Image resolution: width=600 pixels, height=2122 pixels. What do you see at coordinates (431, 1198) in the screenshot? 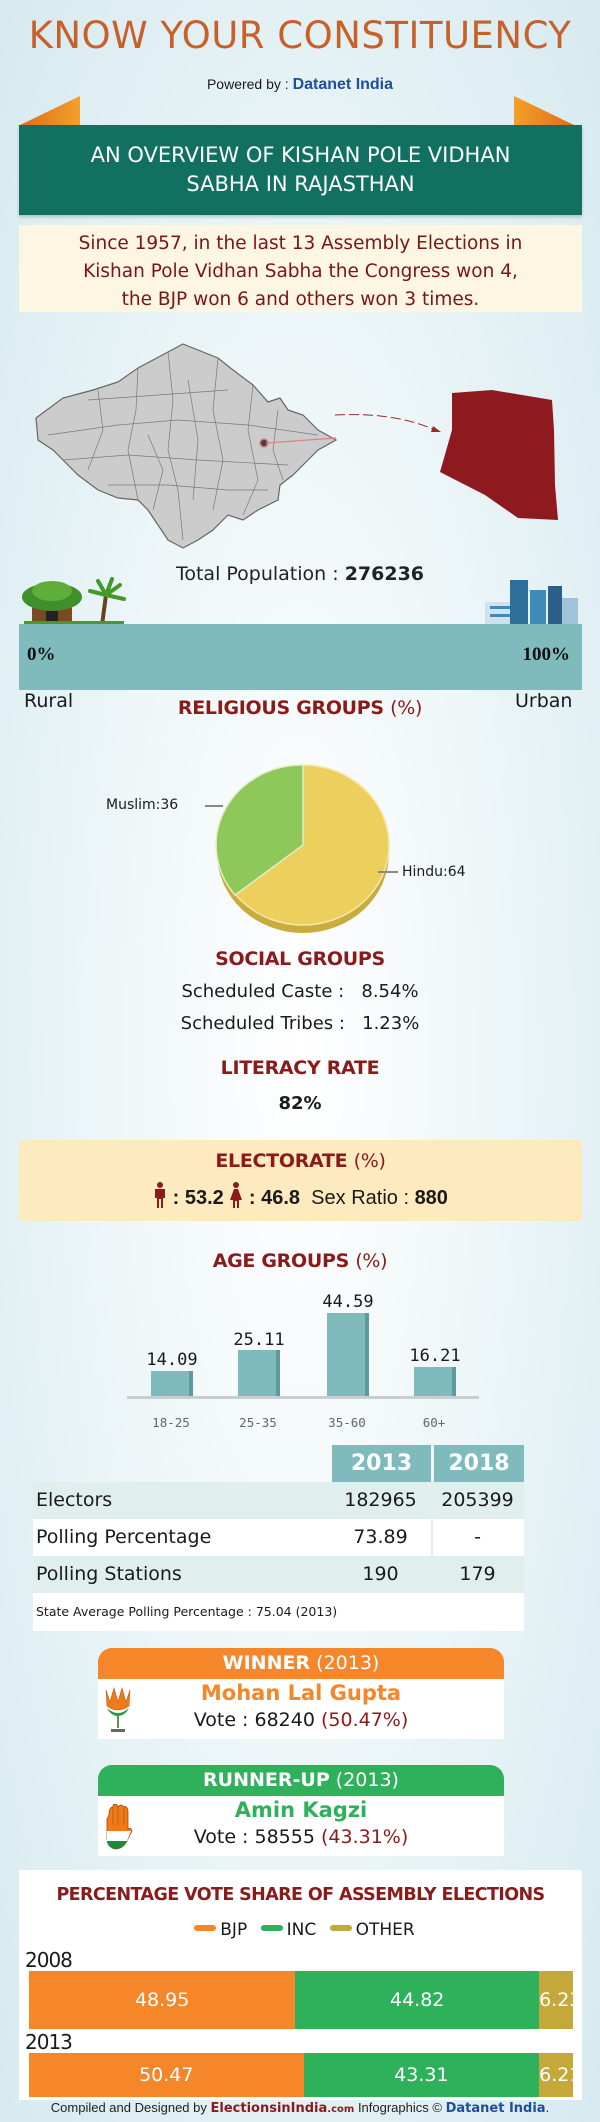
I see `sex-ratio-value: 880` at bounding box center [431, 1198].